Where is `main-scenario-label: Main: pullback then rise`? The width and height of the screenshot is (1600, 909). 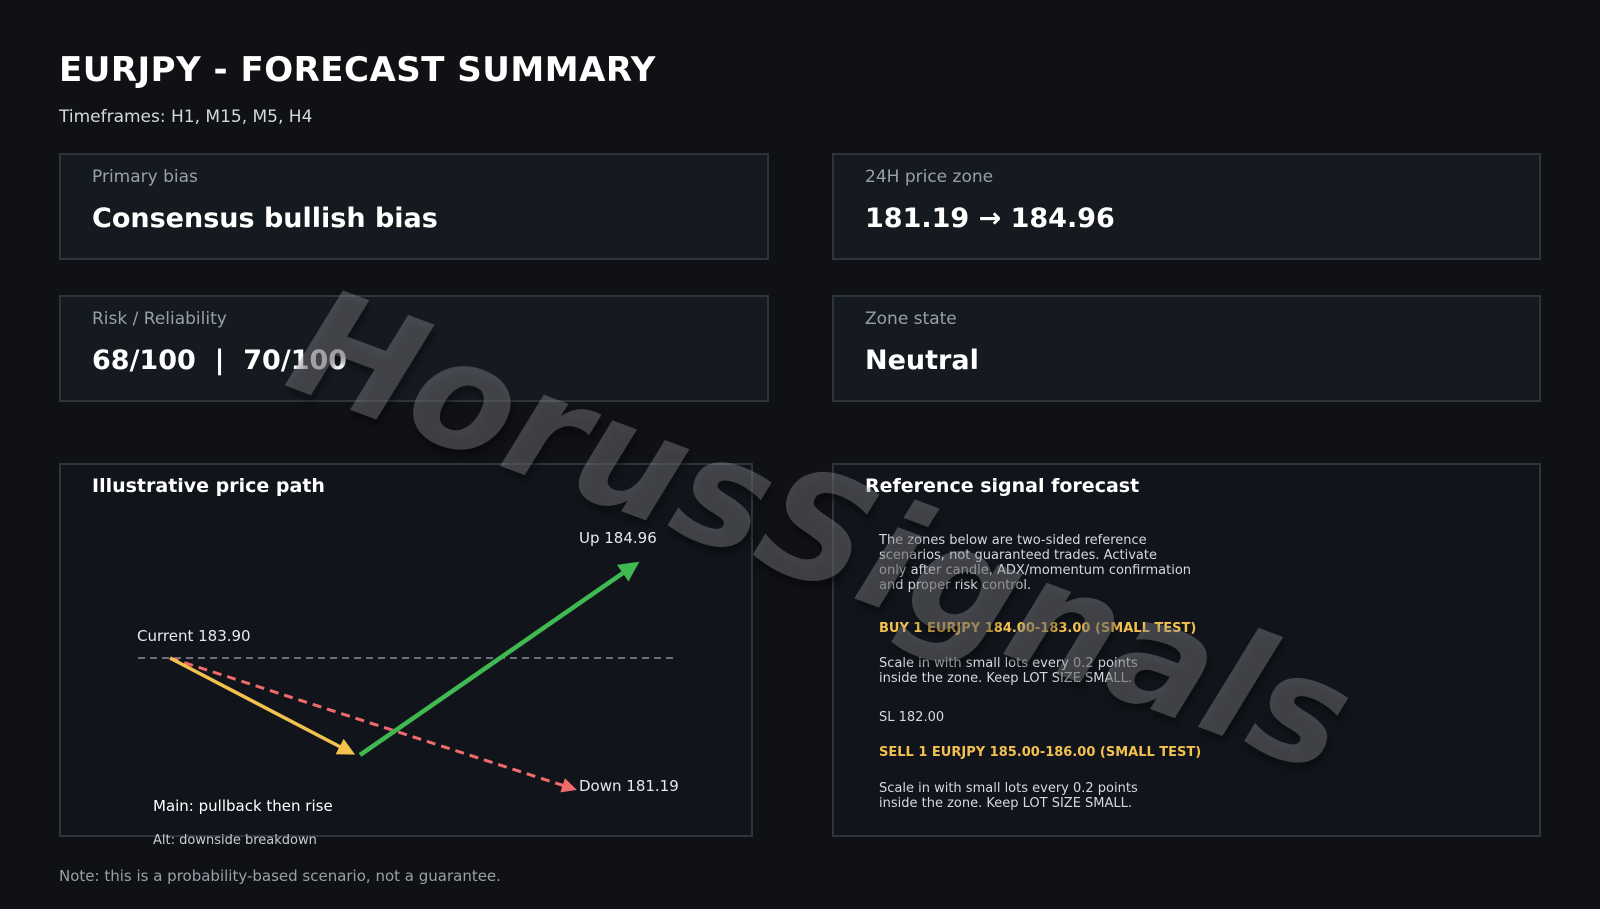
main-scenario-label: Main: pullback then rise is located at coordinates (243, 806).